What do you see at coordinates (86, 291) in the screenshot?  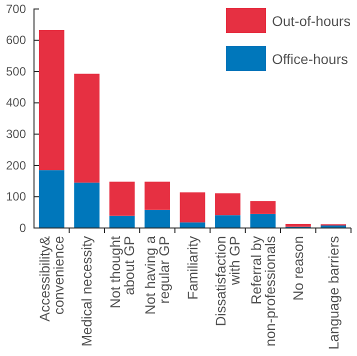 I see `x-tick-label: Medical necessity` at bounding box center [86, 291].